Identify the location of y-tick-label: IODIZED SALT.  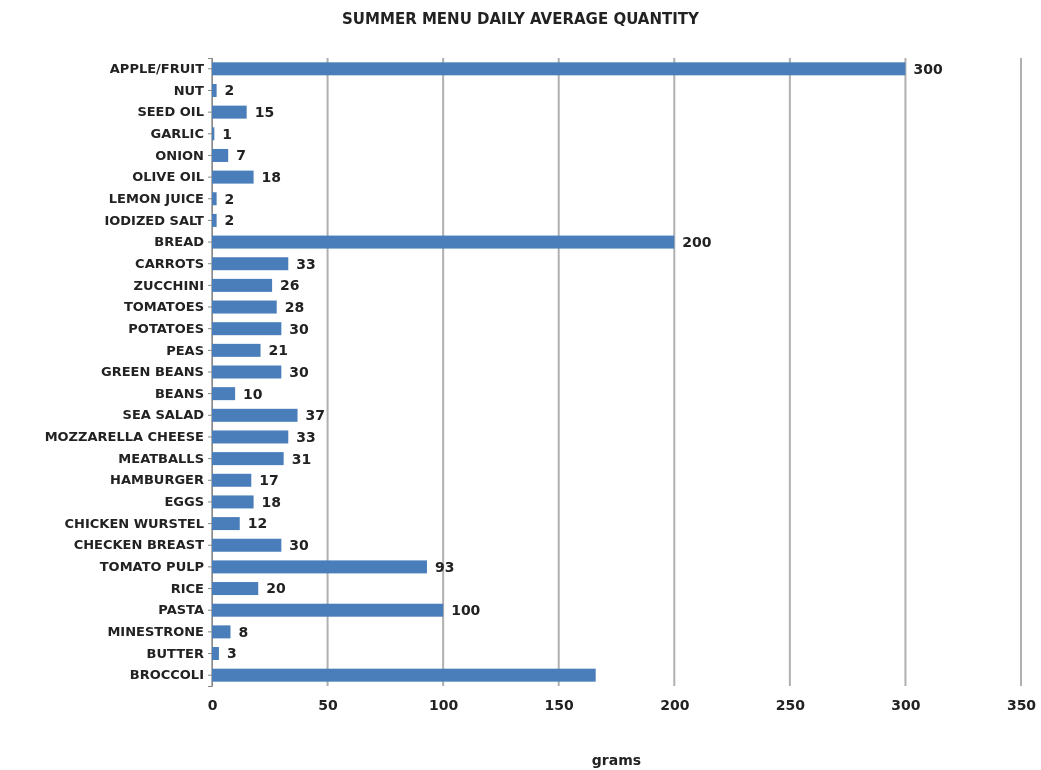
(154, 220).